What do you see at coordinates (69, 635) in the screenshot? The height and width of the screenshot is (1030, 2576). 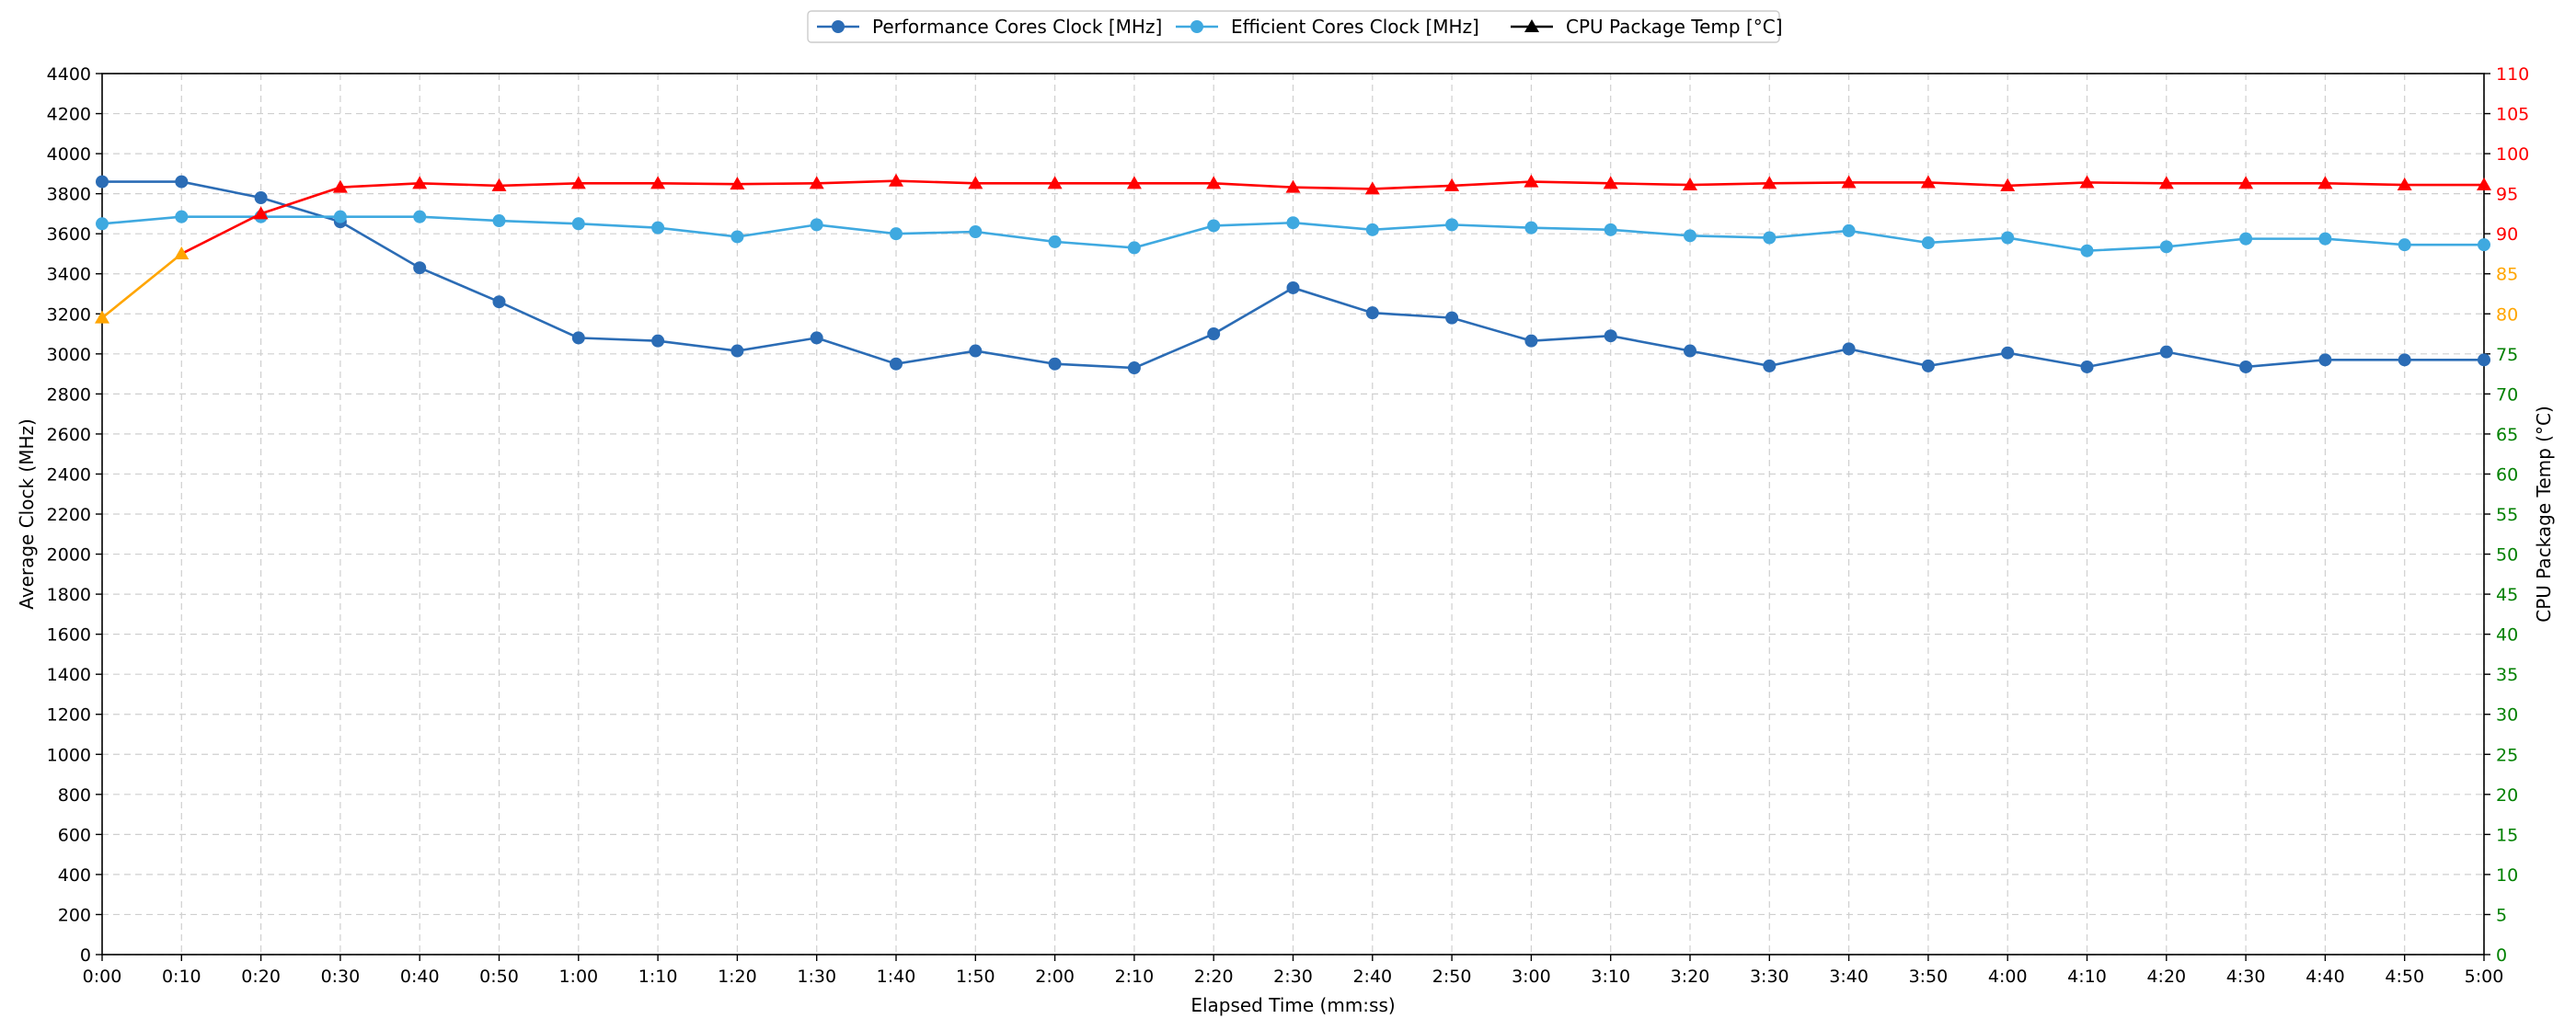 I see `y-tick-label: 1600` at bounding box center [69, 635].